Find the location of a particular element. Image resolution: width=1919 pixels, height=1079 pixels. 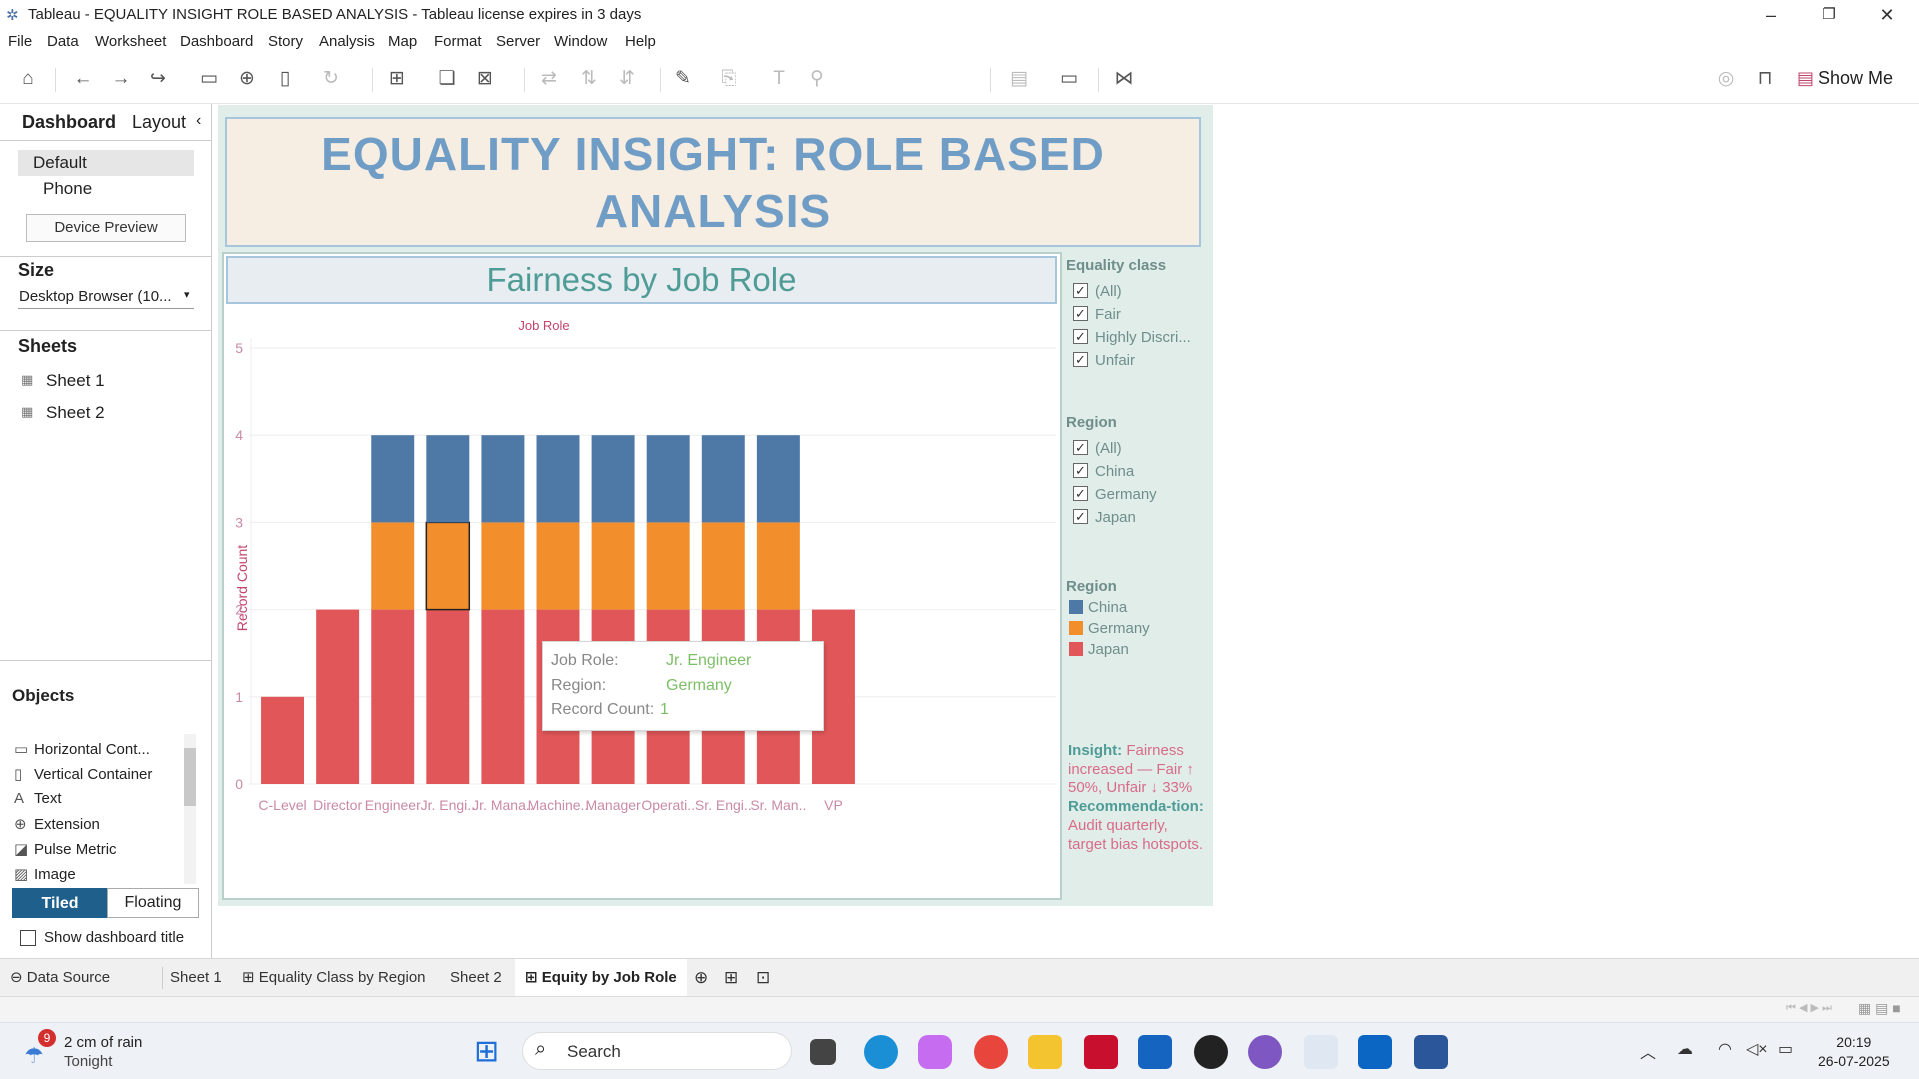

word-icon is located at coordinates (1431, 1052).